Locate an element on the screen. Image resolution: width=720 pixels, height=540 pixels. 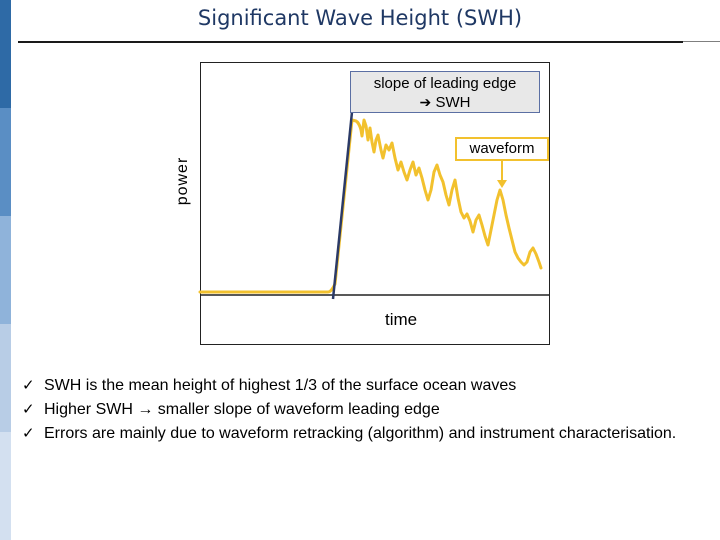
slope-callout-line2-row: ➔ SWH is located at coordinates (445, 102).